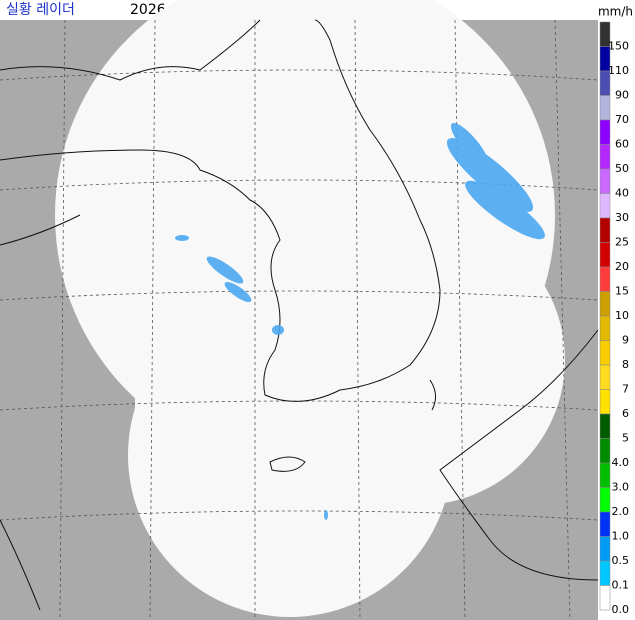  What do you see at coordinates (625, 364) in the screenshot?
I see `legend-label: 8` at bounding box center [625, 364].